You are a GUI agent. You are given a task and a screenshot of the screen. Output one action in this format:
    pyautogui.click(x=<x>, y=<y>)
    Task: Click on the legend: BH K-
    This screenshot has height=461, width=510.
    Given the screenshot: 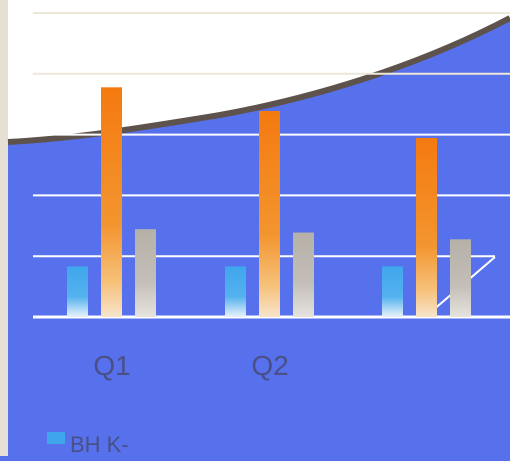 What is the action you would take?
    pyautogui.click(x=88, y=444)
    